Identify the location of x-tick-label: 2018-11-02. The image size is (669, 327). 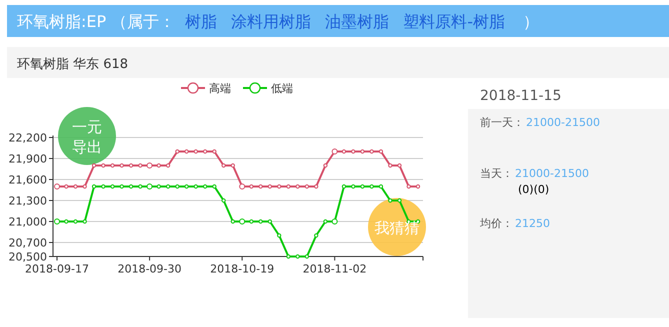
(334, 269).